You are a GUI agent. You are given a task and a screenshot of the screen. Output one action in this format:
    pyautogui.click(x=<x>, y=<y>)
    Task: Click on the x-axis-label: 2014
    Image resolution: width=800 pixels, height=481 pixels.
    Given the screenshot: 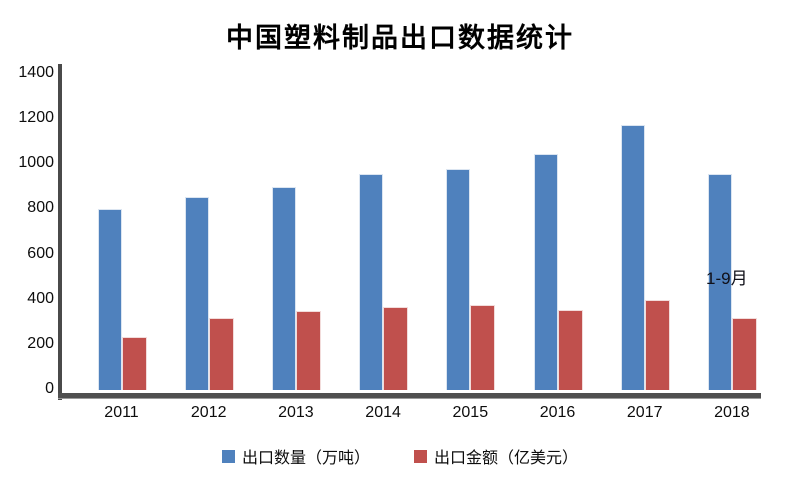 What is the action you would take?
    pyautogui.click(x=383, y=412)
    